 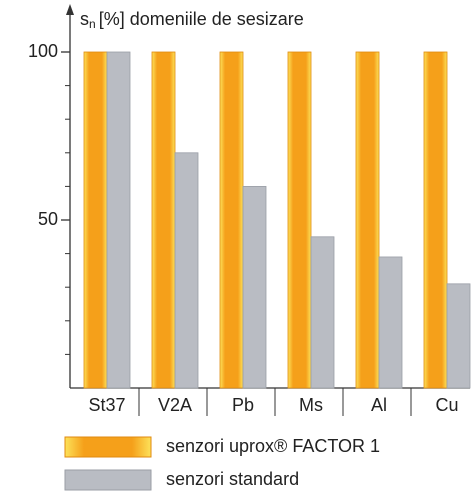 I want to click on y-label-symbol: s, so click(x=84, y=19).